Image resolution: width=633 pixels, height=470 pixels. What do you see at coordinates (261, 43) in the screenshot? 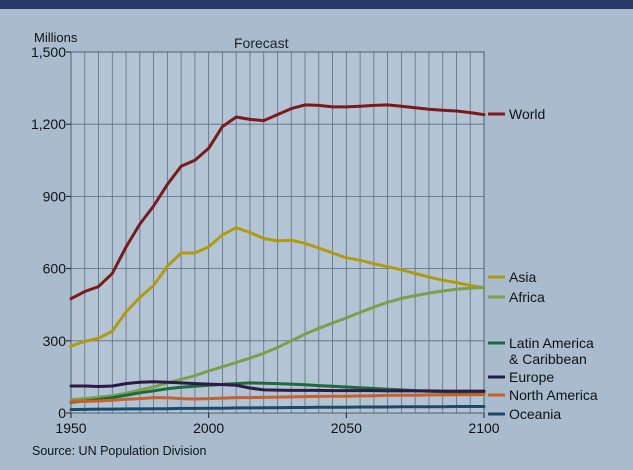
I see `forecast-label: Forecast` at bounding box center [261, 43].